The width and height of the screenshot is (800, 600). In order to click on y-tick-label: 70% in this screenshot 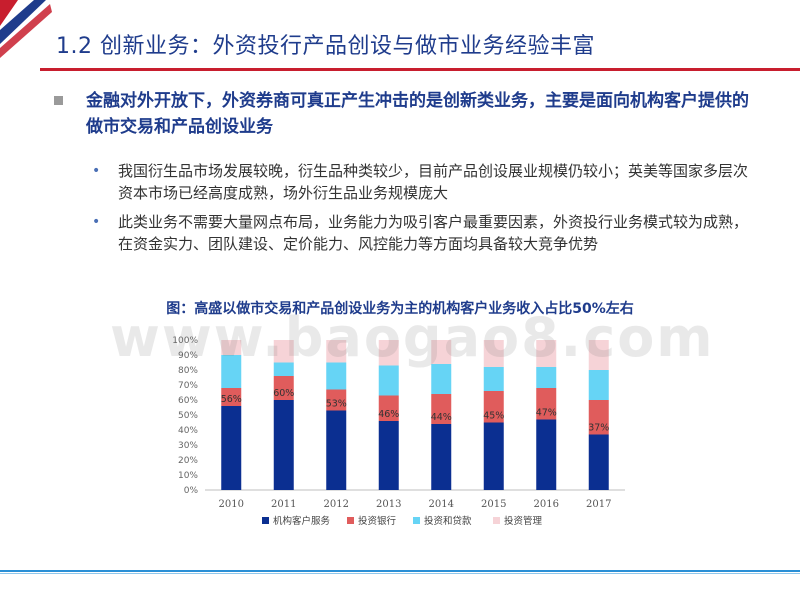, I will do `click(188, 386)`.